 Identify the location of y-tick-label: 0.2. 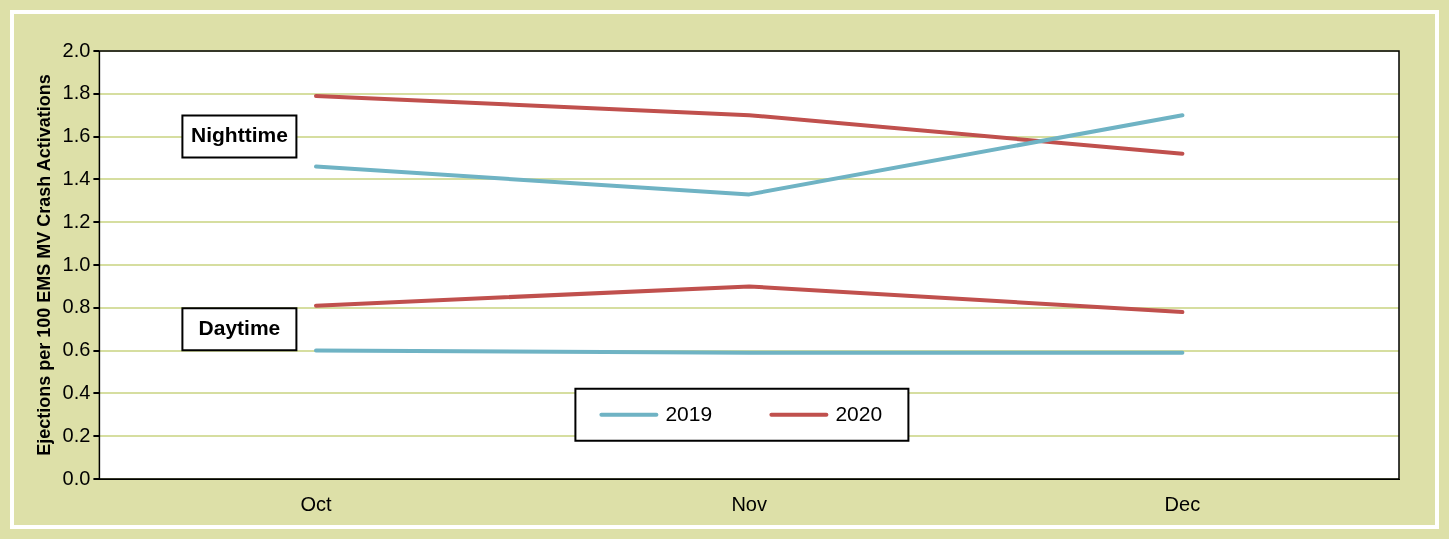
(76, 434).